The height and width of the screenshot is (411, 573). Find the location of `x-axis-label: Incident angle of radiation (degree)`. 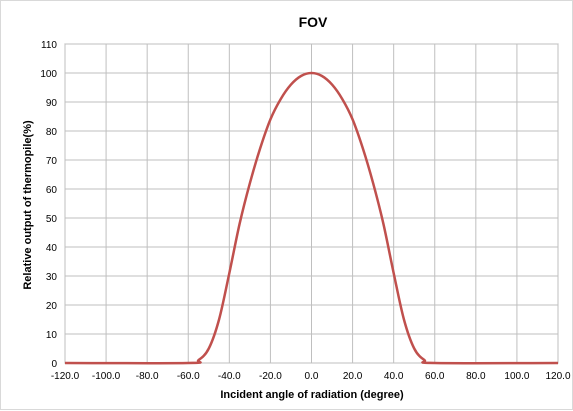

x-axis-label: Incident angle of radiation (degree) is located at coordinates (312, 395).